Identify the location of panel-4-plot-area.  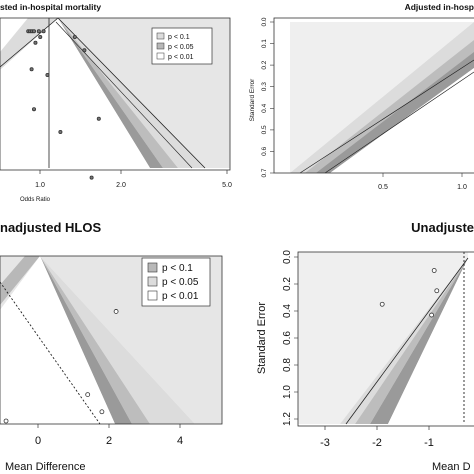
(385, 339).